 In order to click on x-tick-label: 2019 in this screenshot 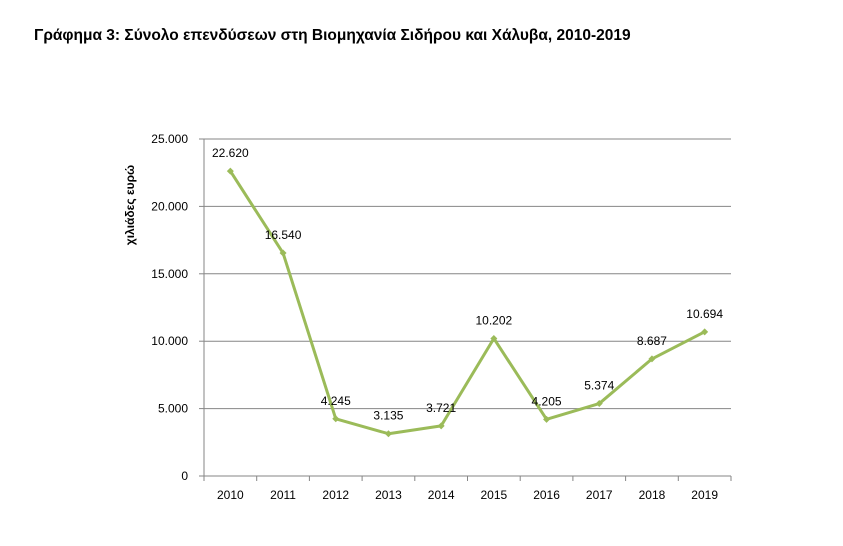, I will do `click(704, 495)`.